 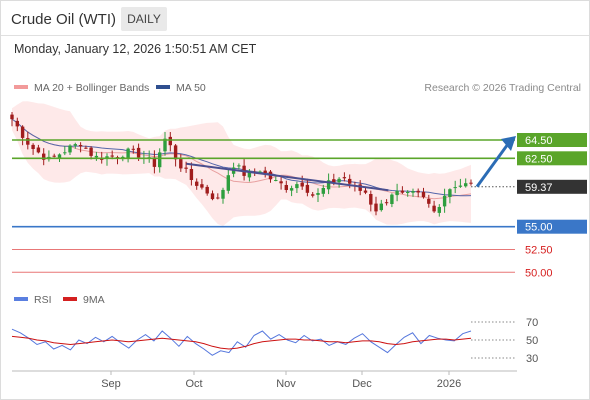 I want to click on header-divider, so click(x=295, y=35).